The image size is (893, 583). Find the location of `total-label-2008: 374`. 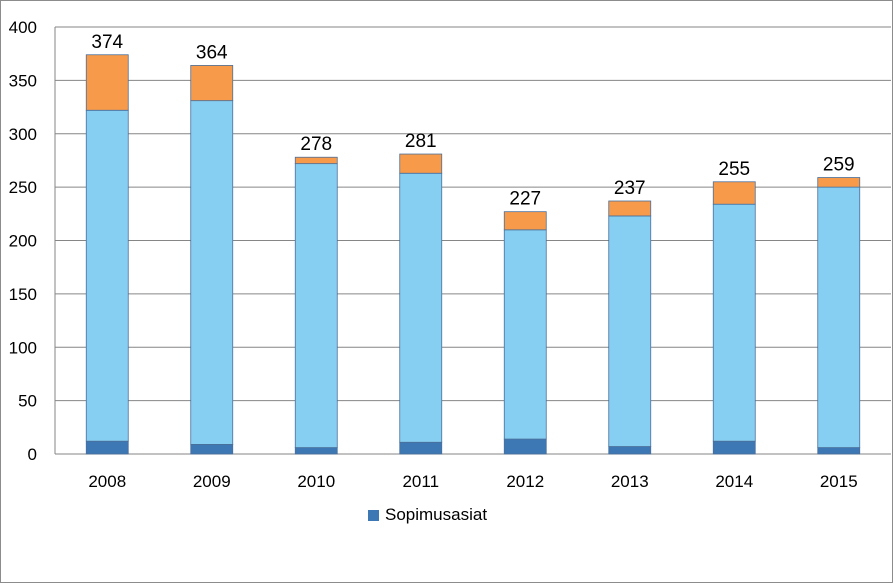

total-label-2008: 374 is located at coordinates (107, 42).